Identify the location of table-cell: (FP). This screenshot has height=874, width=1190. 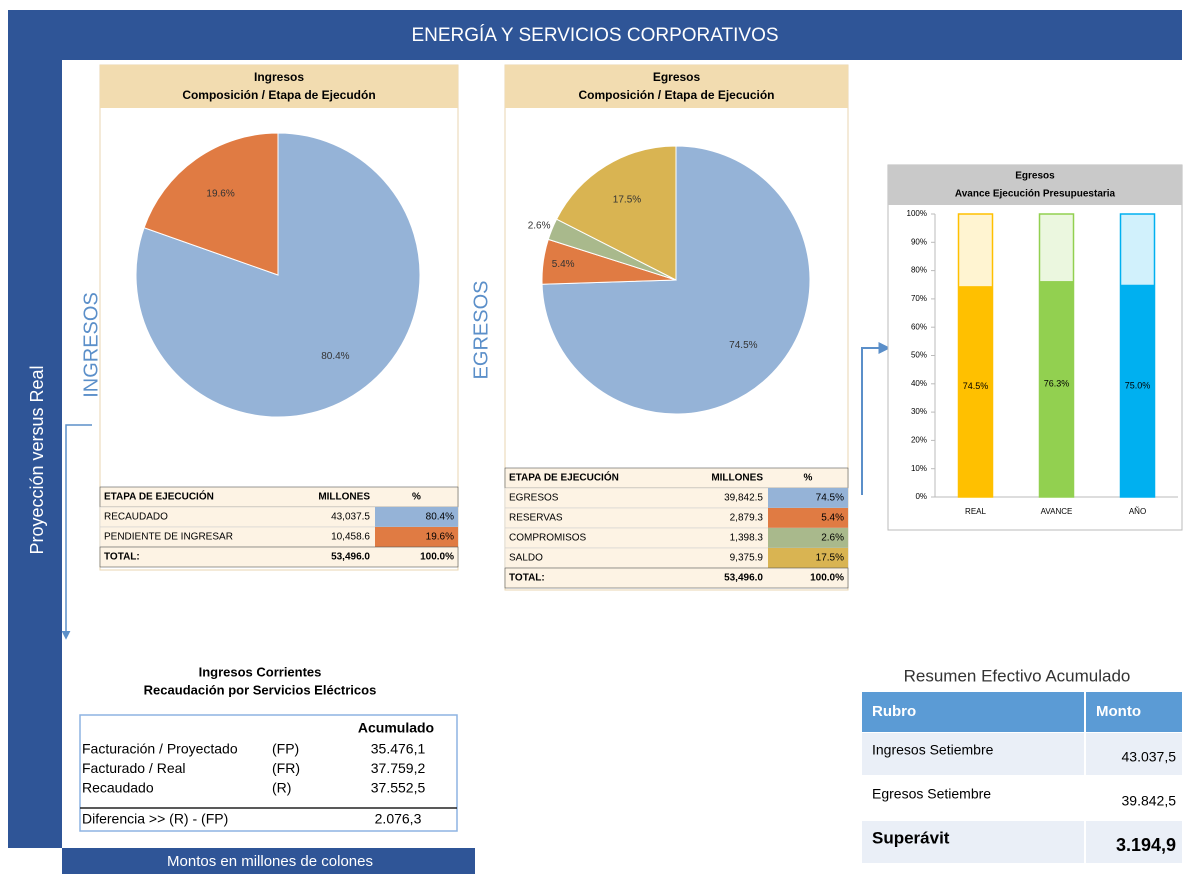
(285, 749).